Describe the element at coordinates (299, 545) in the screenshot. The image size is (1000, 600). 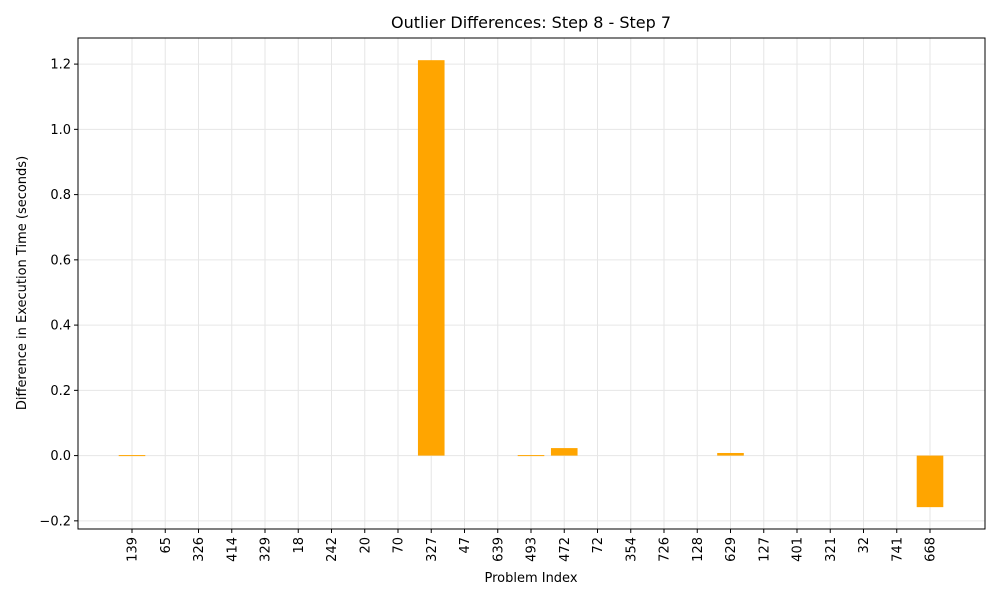
I see `x-tick-label: 18` at that location.